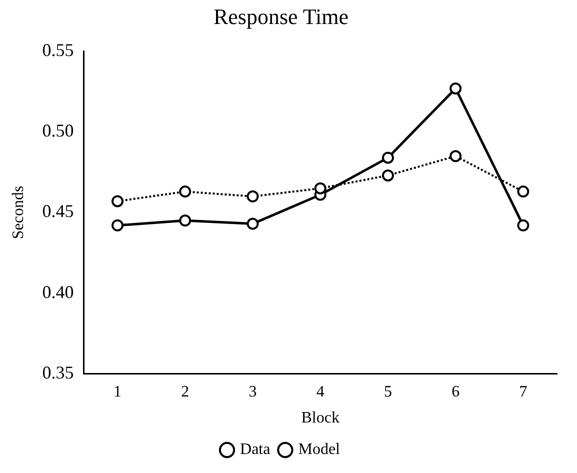 This screenshot has height=473, width=577. What do you see at coordinates (58, 50) in the screenshot?
I see `y-tick-label: 0.55` at bounding box center [58, 50].